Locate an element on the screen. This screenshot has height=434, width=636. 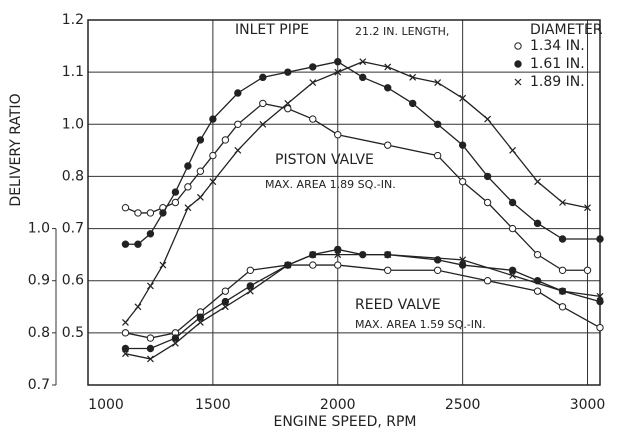
x-tick-label: 3000 is located at coordinates (588, 405).